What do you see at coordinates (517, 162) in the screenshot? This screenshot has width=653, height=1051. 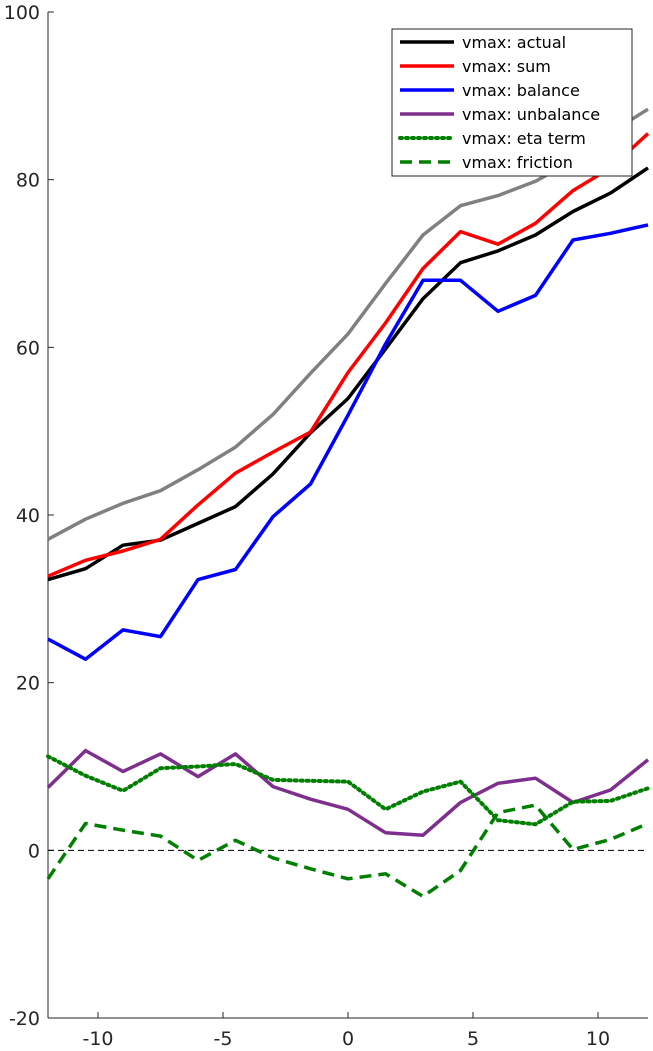 I see `legend-label-vmax-friction: vmax: friction` at bounding box center [517, 162].